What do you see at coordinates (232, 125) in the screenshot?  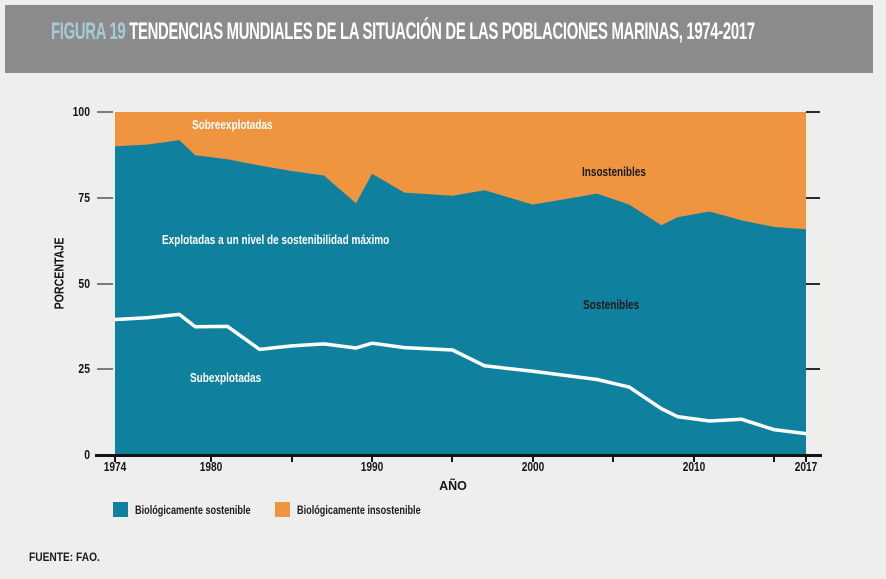 I see `label-overexploited: Sobreexplotadas` at bounding box center [232, 125].